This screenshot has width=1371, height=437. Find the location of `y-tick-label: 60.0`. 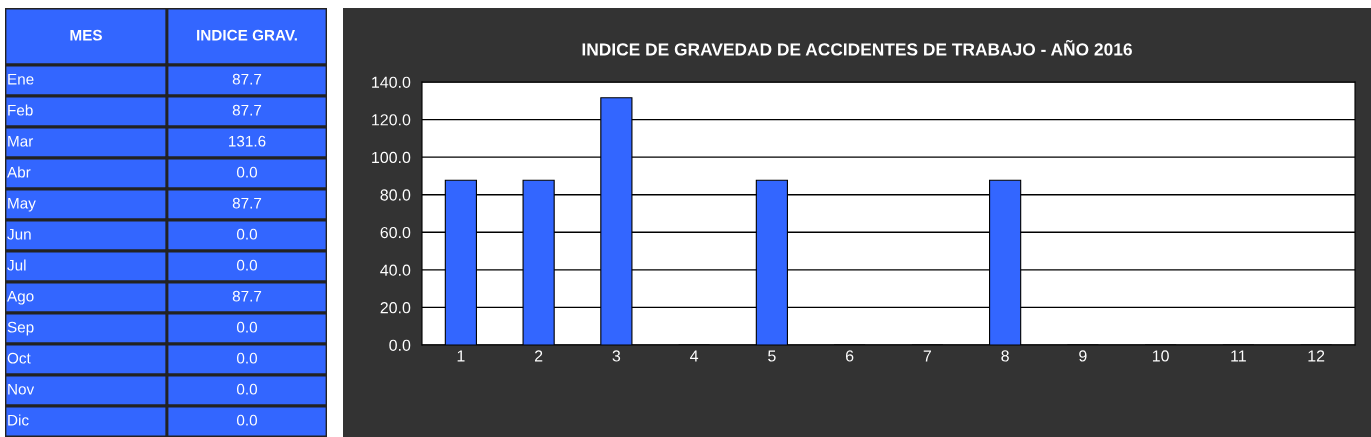

y-tick-label: 60.0 is located at coordinates (395, 232).